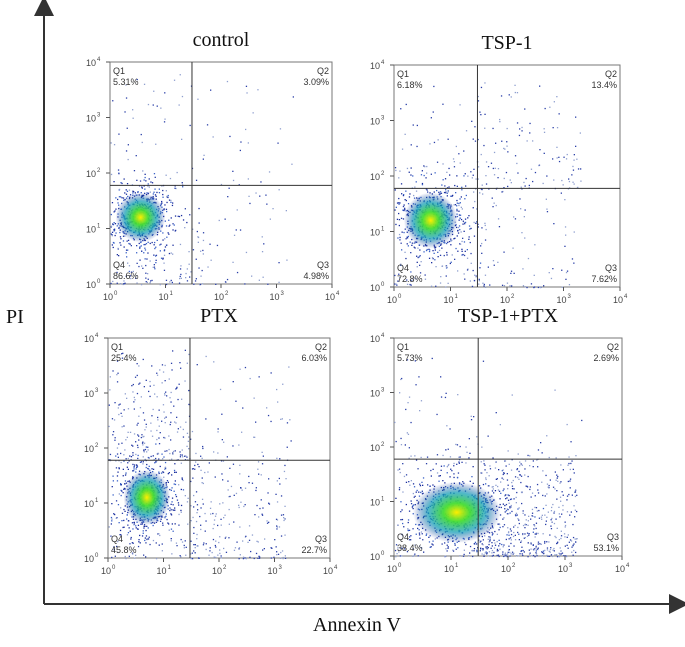 The image size is (685, 647). Describe the element at coordinates (383, 391) in the screenshot. I see `y-tick-exponent: 3` at that location.